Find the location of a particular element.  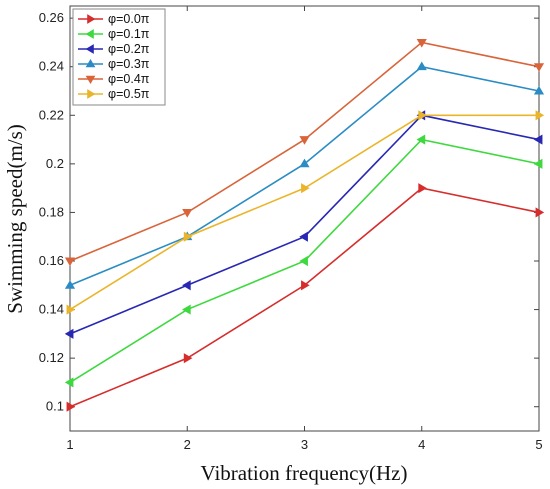

legend-label: φ=0.4π is located at coordinates (129, 79).